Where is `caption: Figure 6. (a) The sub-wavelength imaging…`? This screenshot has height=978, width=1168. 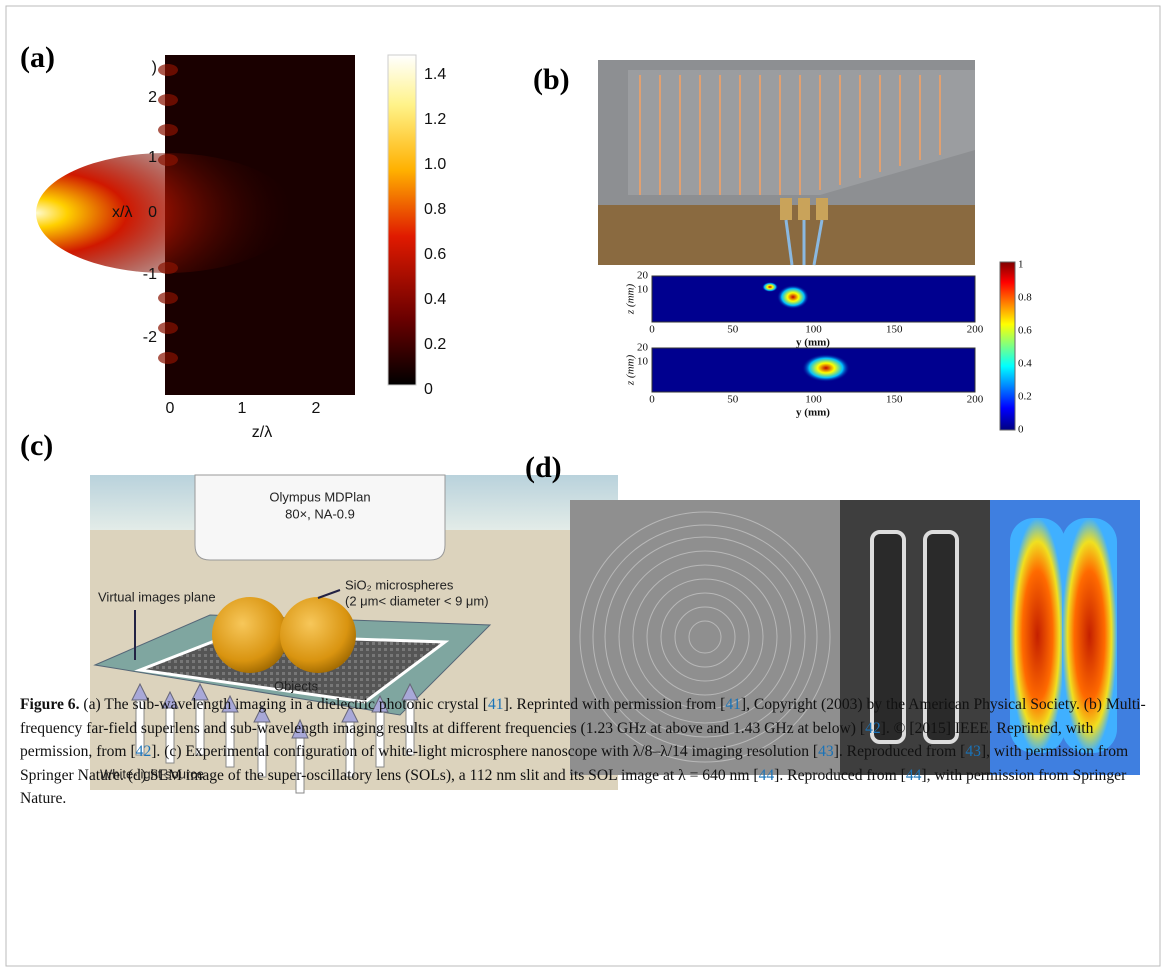
caption: Figure 6. (a) The sub-wavelength imaging… is located at coordinates (584, 752).